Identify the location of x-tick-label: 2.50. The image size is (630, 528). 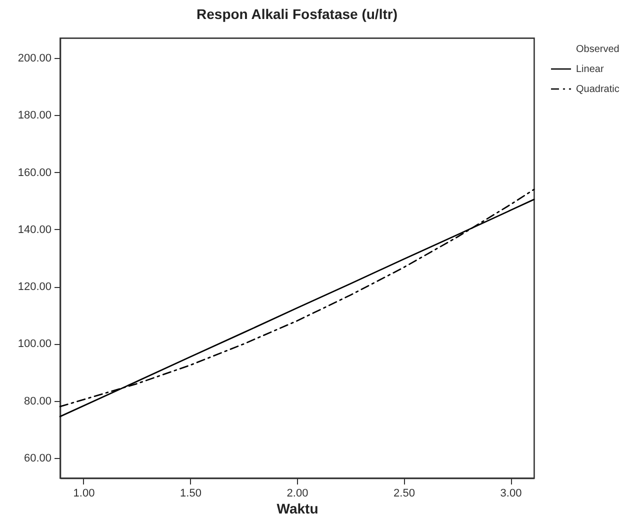
(404, 494).